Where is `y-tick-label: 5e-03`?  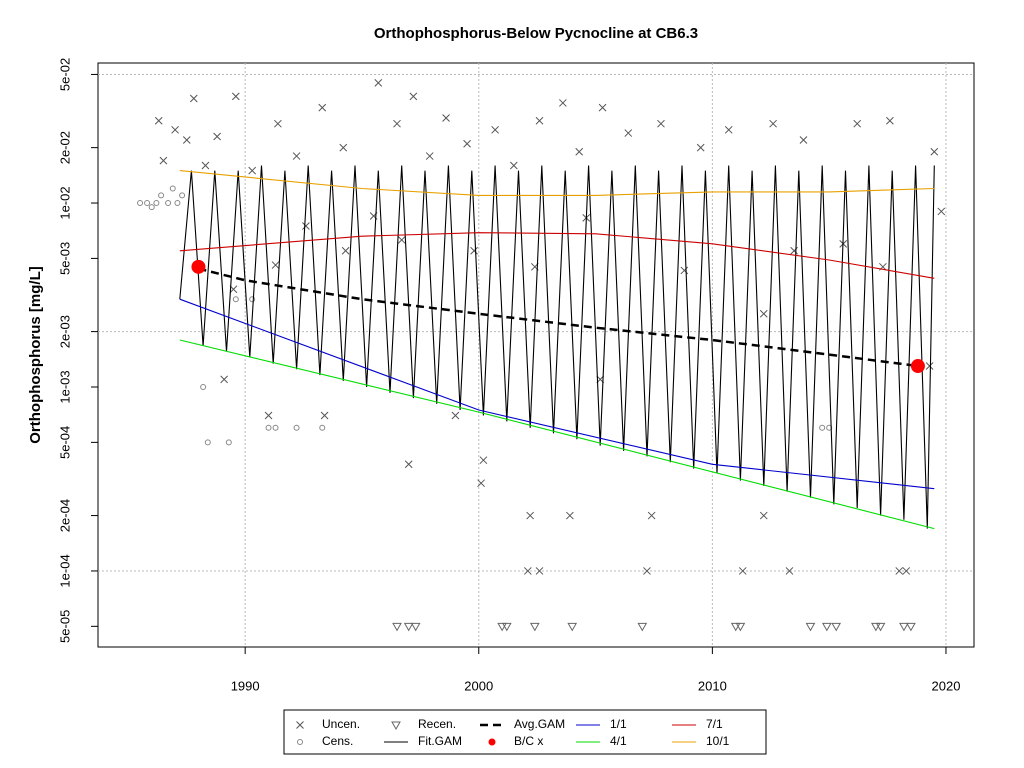
y-tick-label: 5e-03 is located at coordinates (64, 258).